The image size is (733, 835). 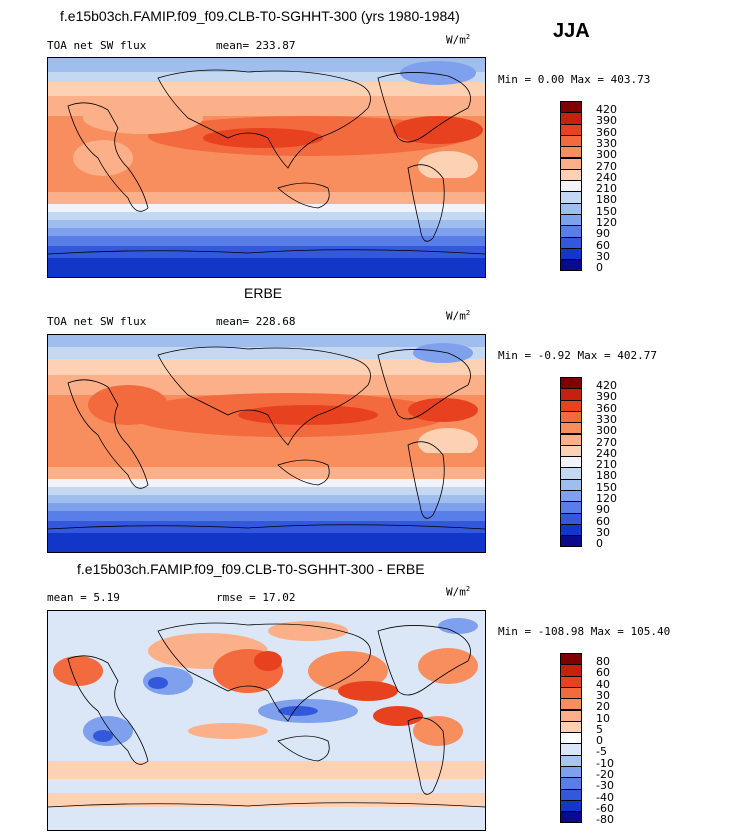 I want to click on colorbar-level-label: -40, so click(x=605, y=797).